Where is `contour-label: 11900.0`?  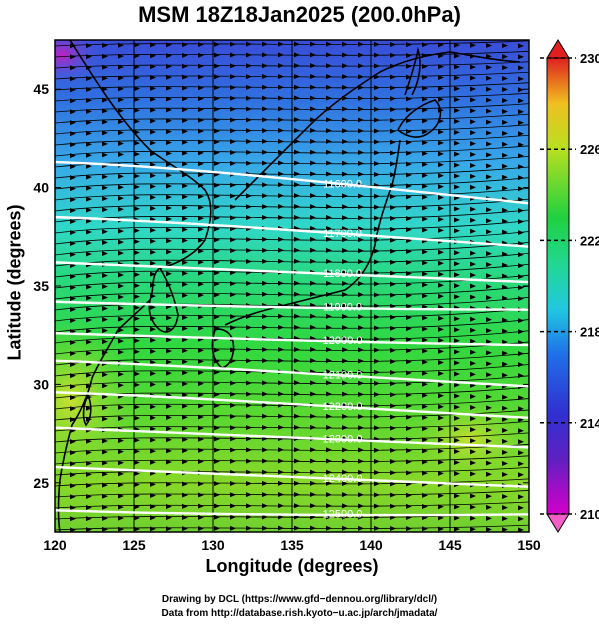
contour-label: 11900.0 is located at coordinates (342, 308).